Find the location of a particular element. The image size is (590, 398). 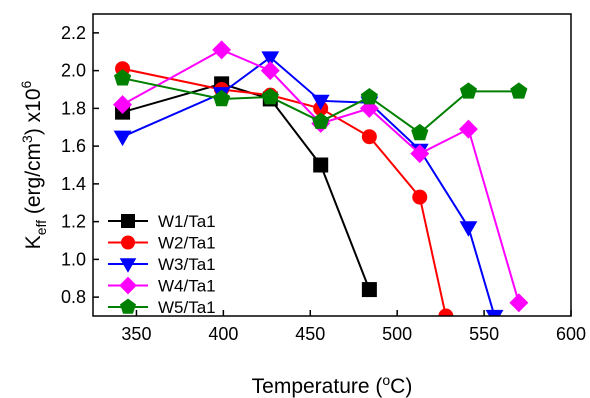

y-axis-title: Keff (erg/cm3) x106 is located at coordinates (33, 164).